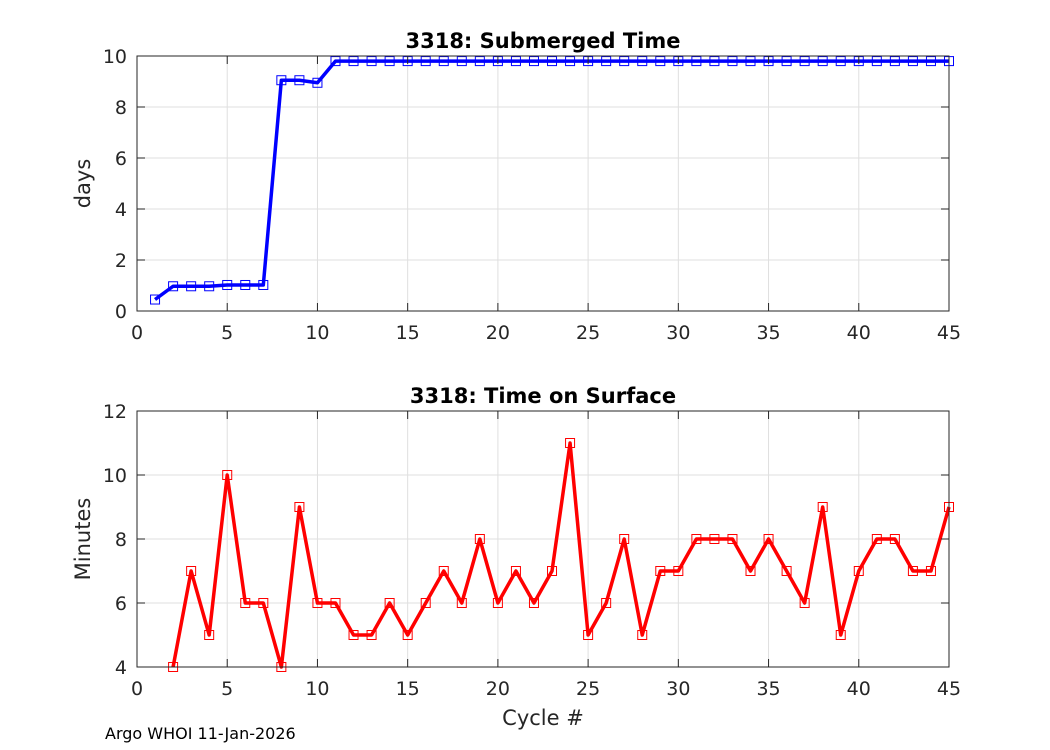 This screenshot has height=750, width=1050. What do you see at coordinates (949, 333) in the screenshot?
I see `chart1-x-tick-label: 45` at bounding box center [949, 333].